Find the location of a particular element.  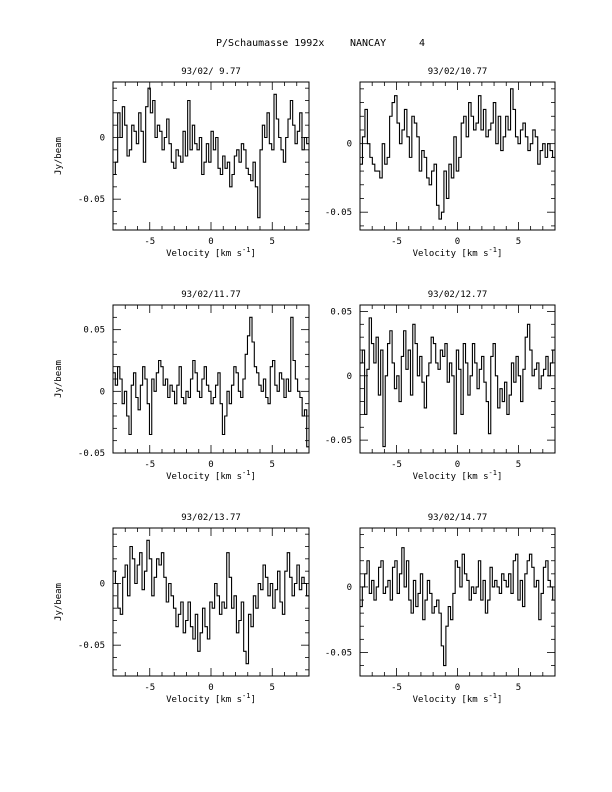

panel-title: 93/02/ 9.77 is located at coordinates (211, 72).